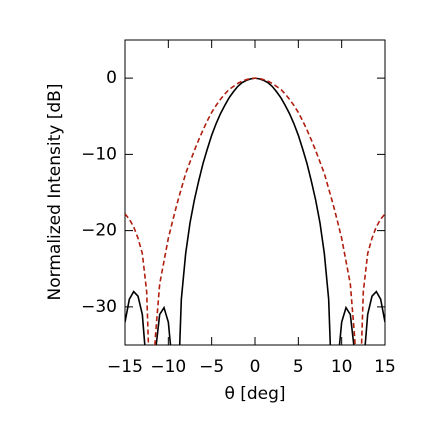 This screenshot has height=425, width=425. I want to click on y-tick-label: 0, so click(111, 78).